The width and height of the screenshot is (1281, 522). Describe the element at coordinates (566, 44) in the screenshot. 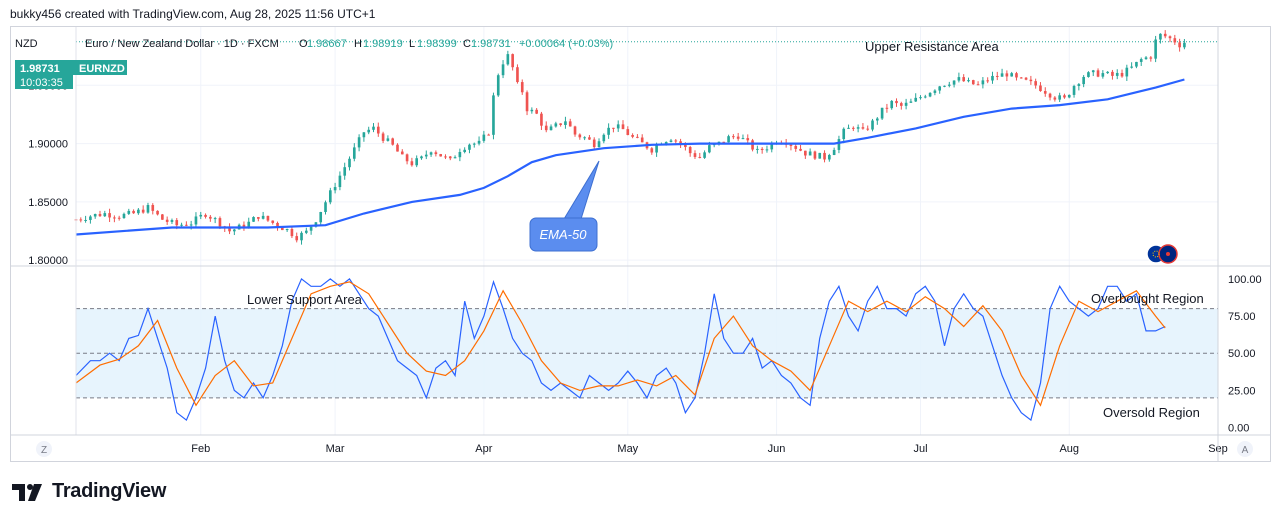

I see `legend-change: +0.00064 (+0.03%)` at that location.